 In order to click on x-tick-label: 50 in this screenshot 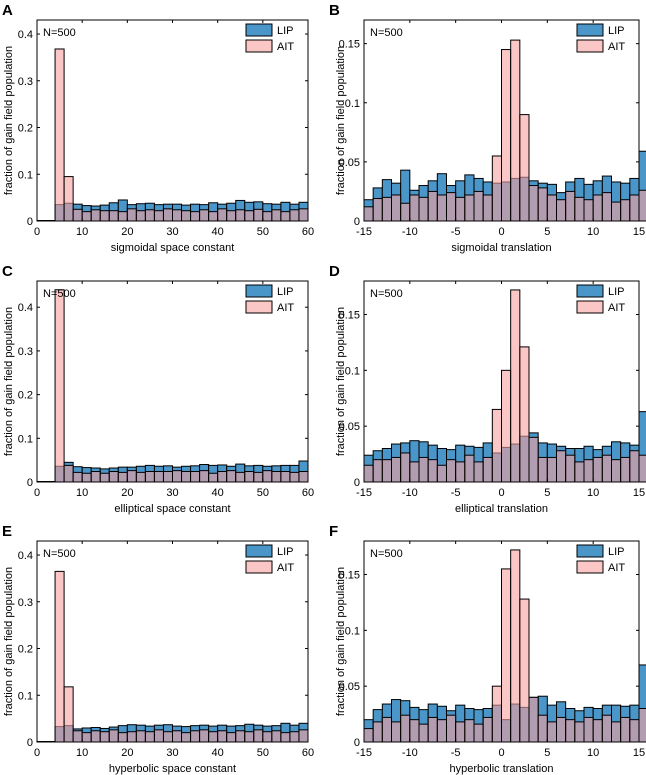, I will do `click(263, 753)`.